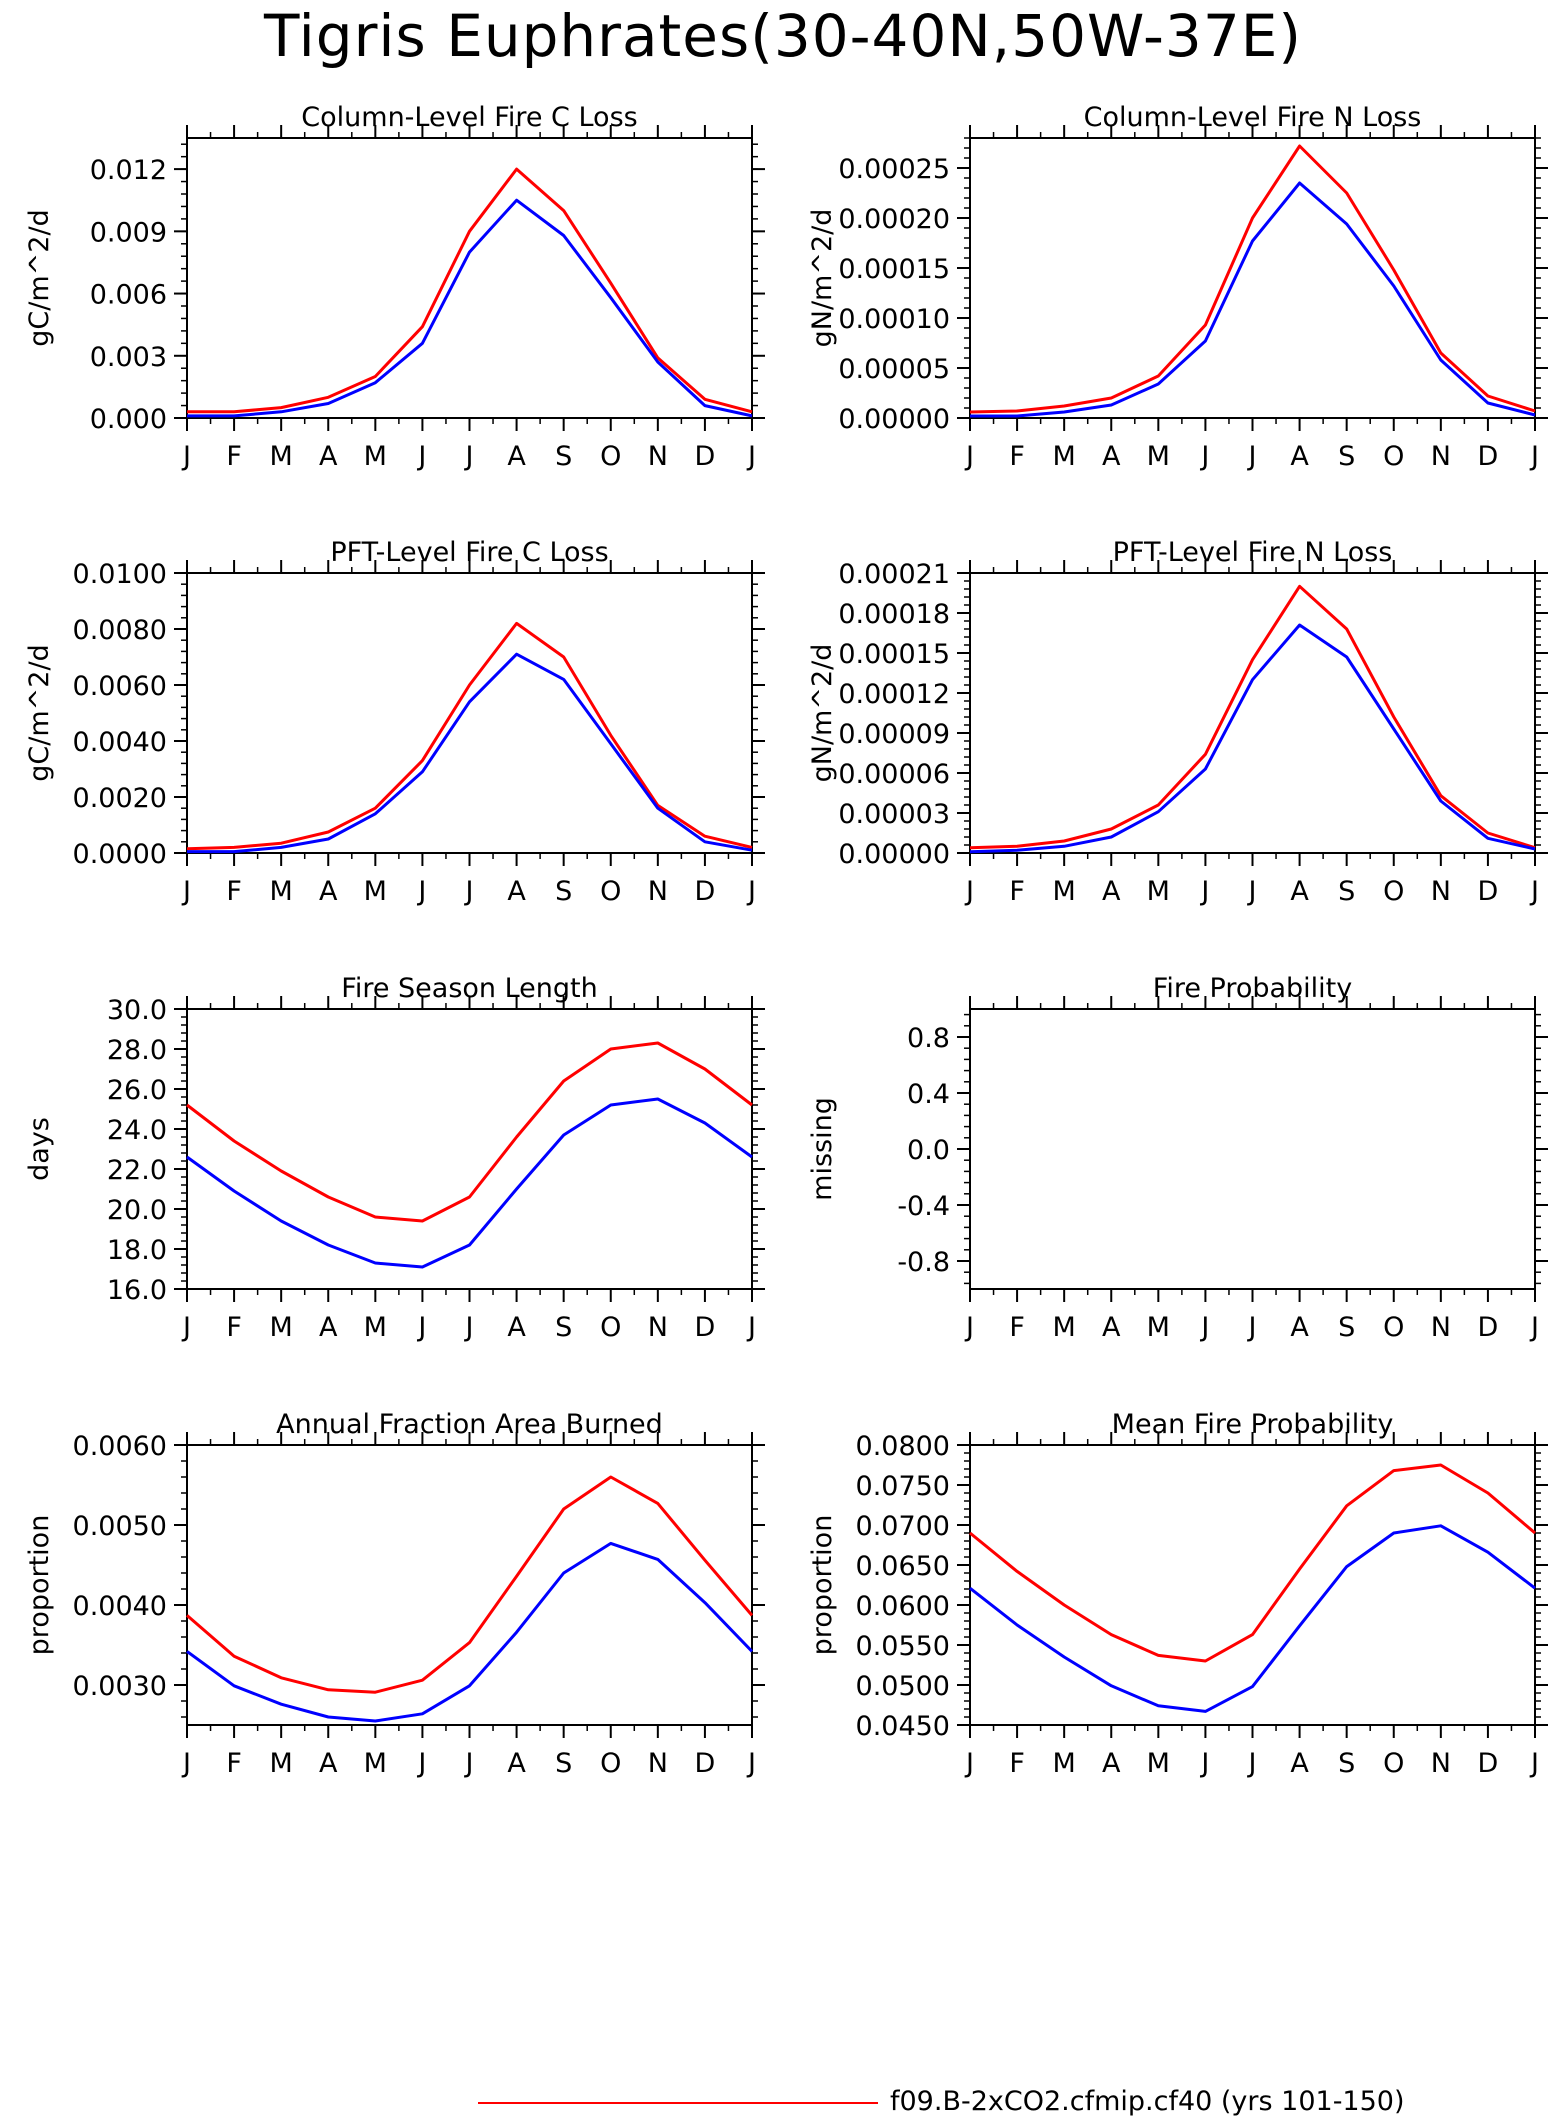  Describe the element at coordinates (39, 712) in the screenshot. I see `y-axis-label: gC/m^2/d` at that location.